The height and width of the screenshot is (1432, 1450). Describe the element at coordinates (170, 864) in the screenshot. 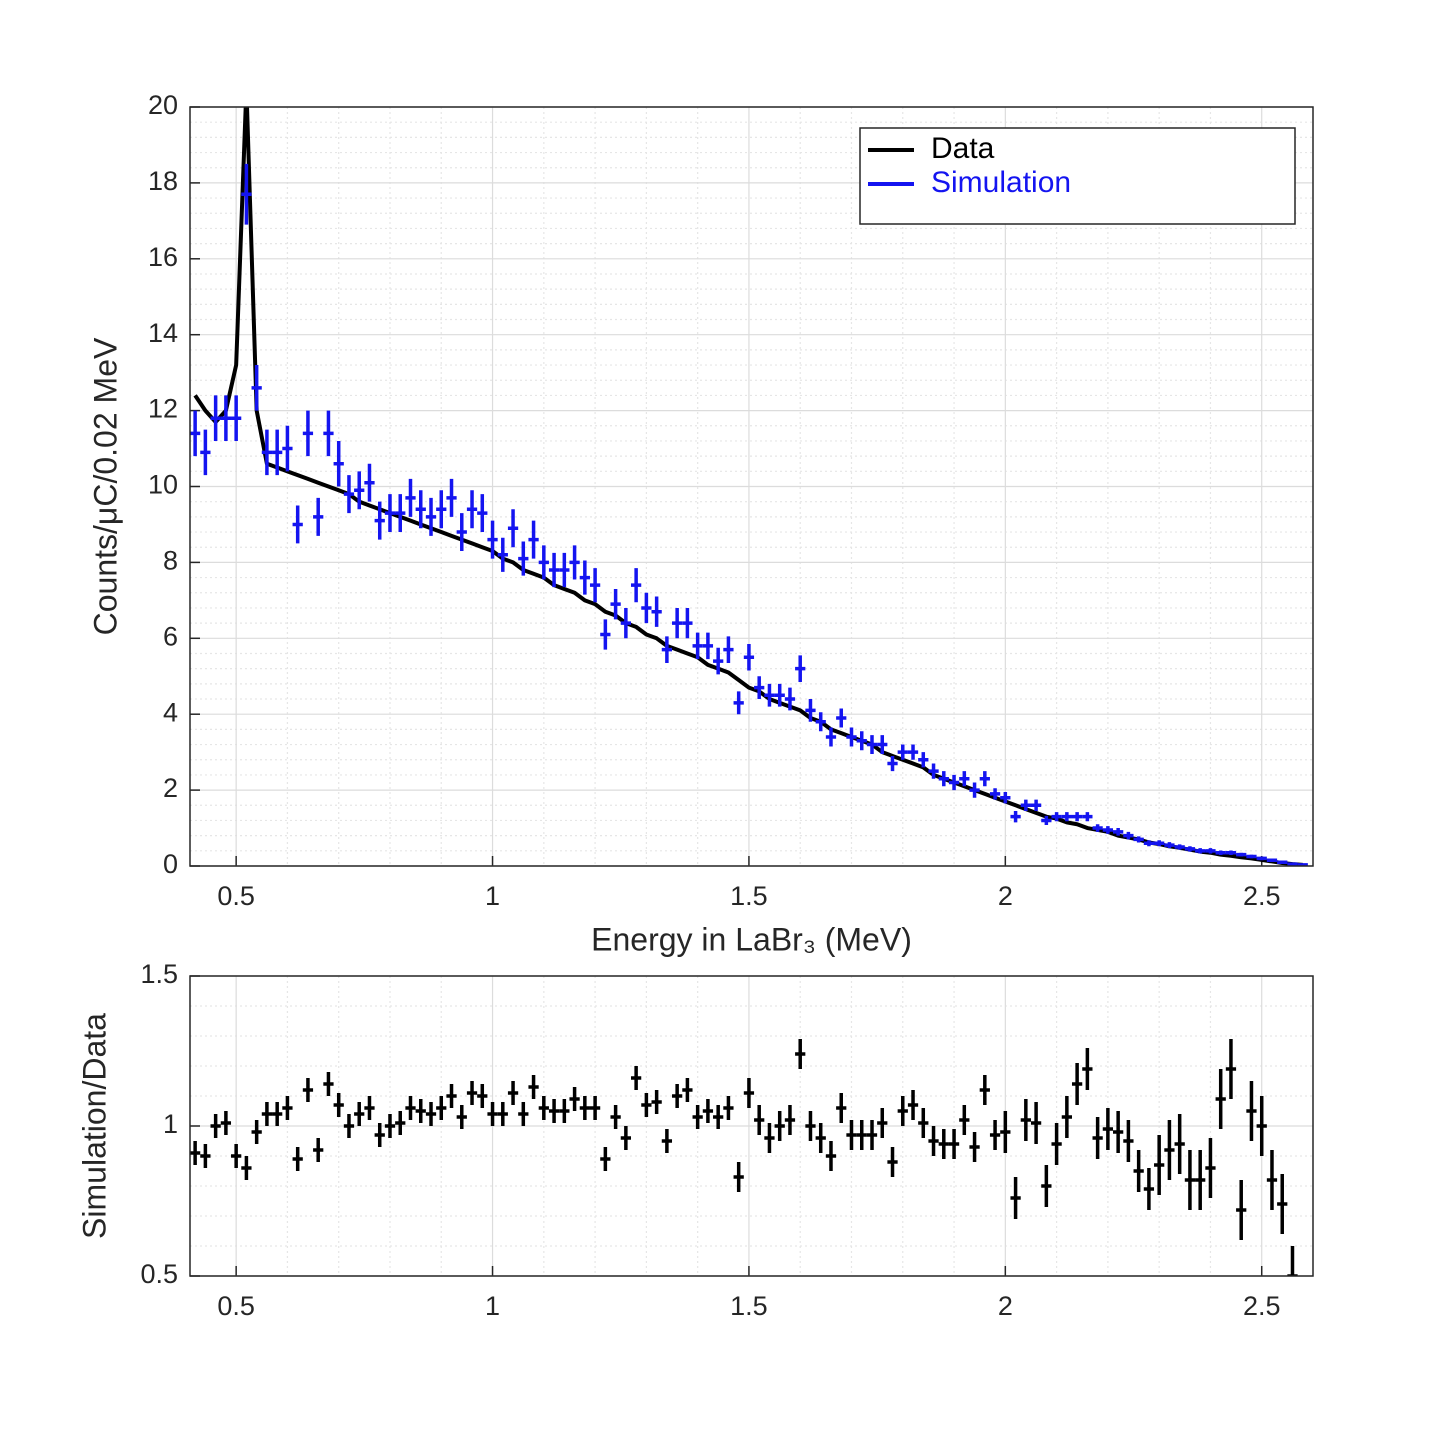

I see `y-tick-label: 0` at that location.